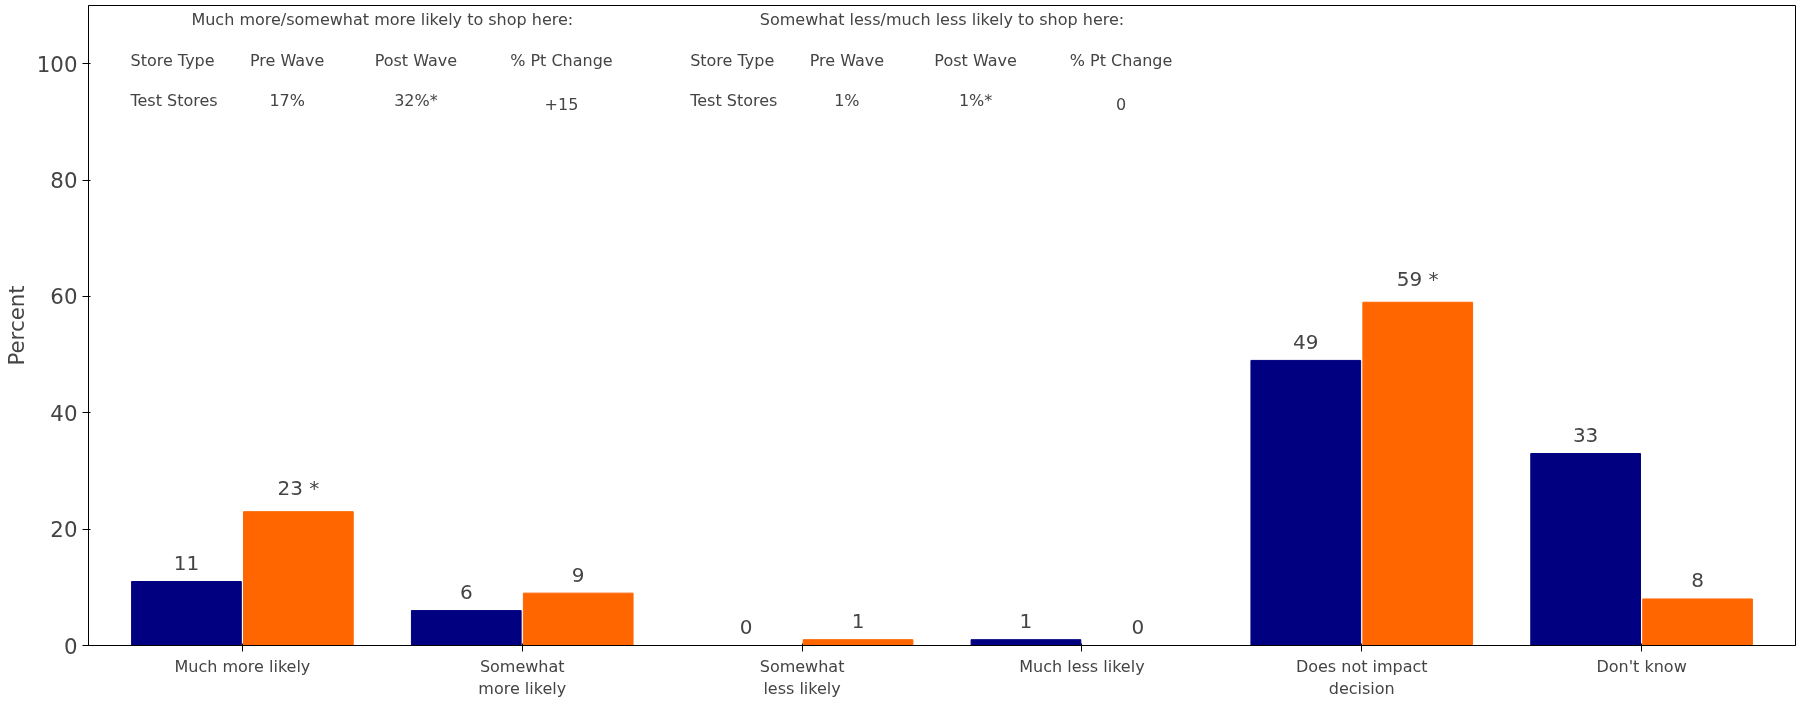  What do you see at coordinates (975, 101) in the screenshot?
I see `annotation: 1%*` at bounding box center [975, 101].